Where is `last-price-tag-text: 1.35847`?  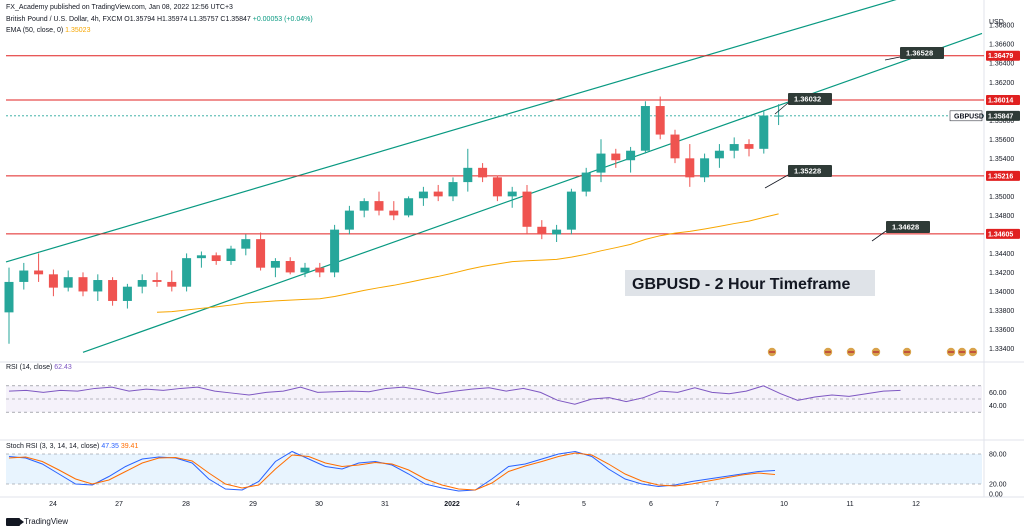
last-price-tag-text: 1.35847 is located at coordinates (1000, 116).